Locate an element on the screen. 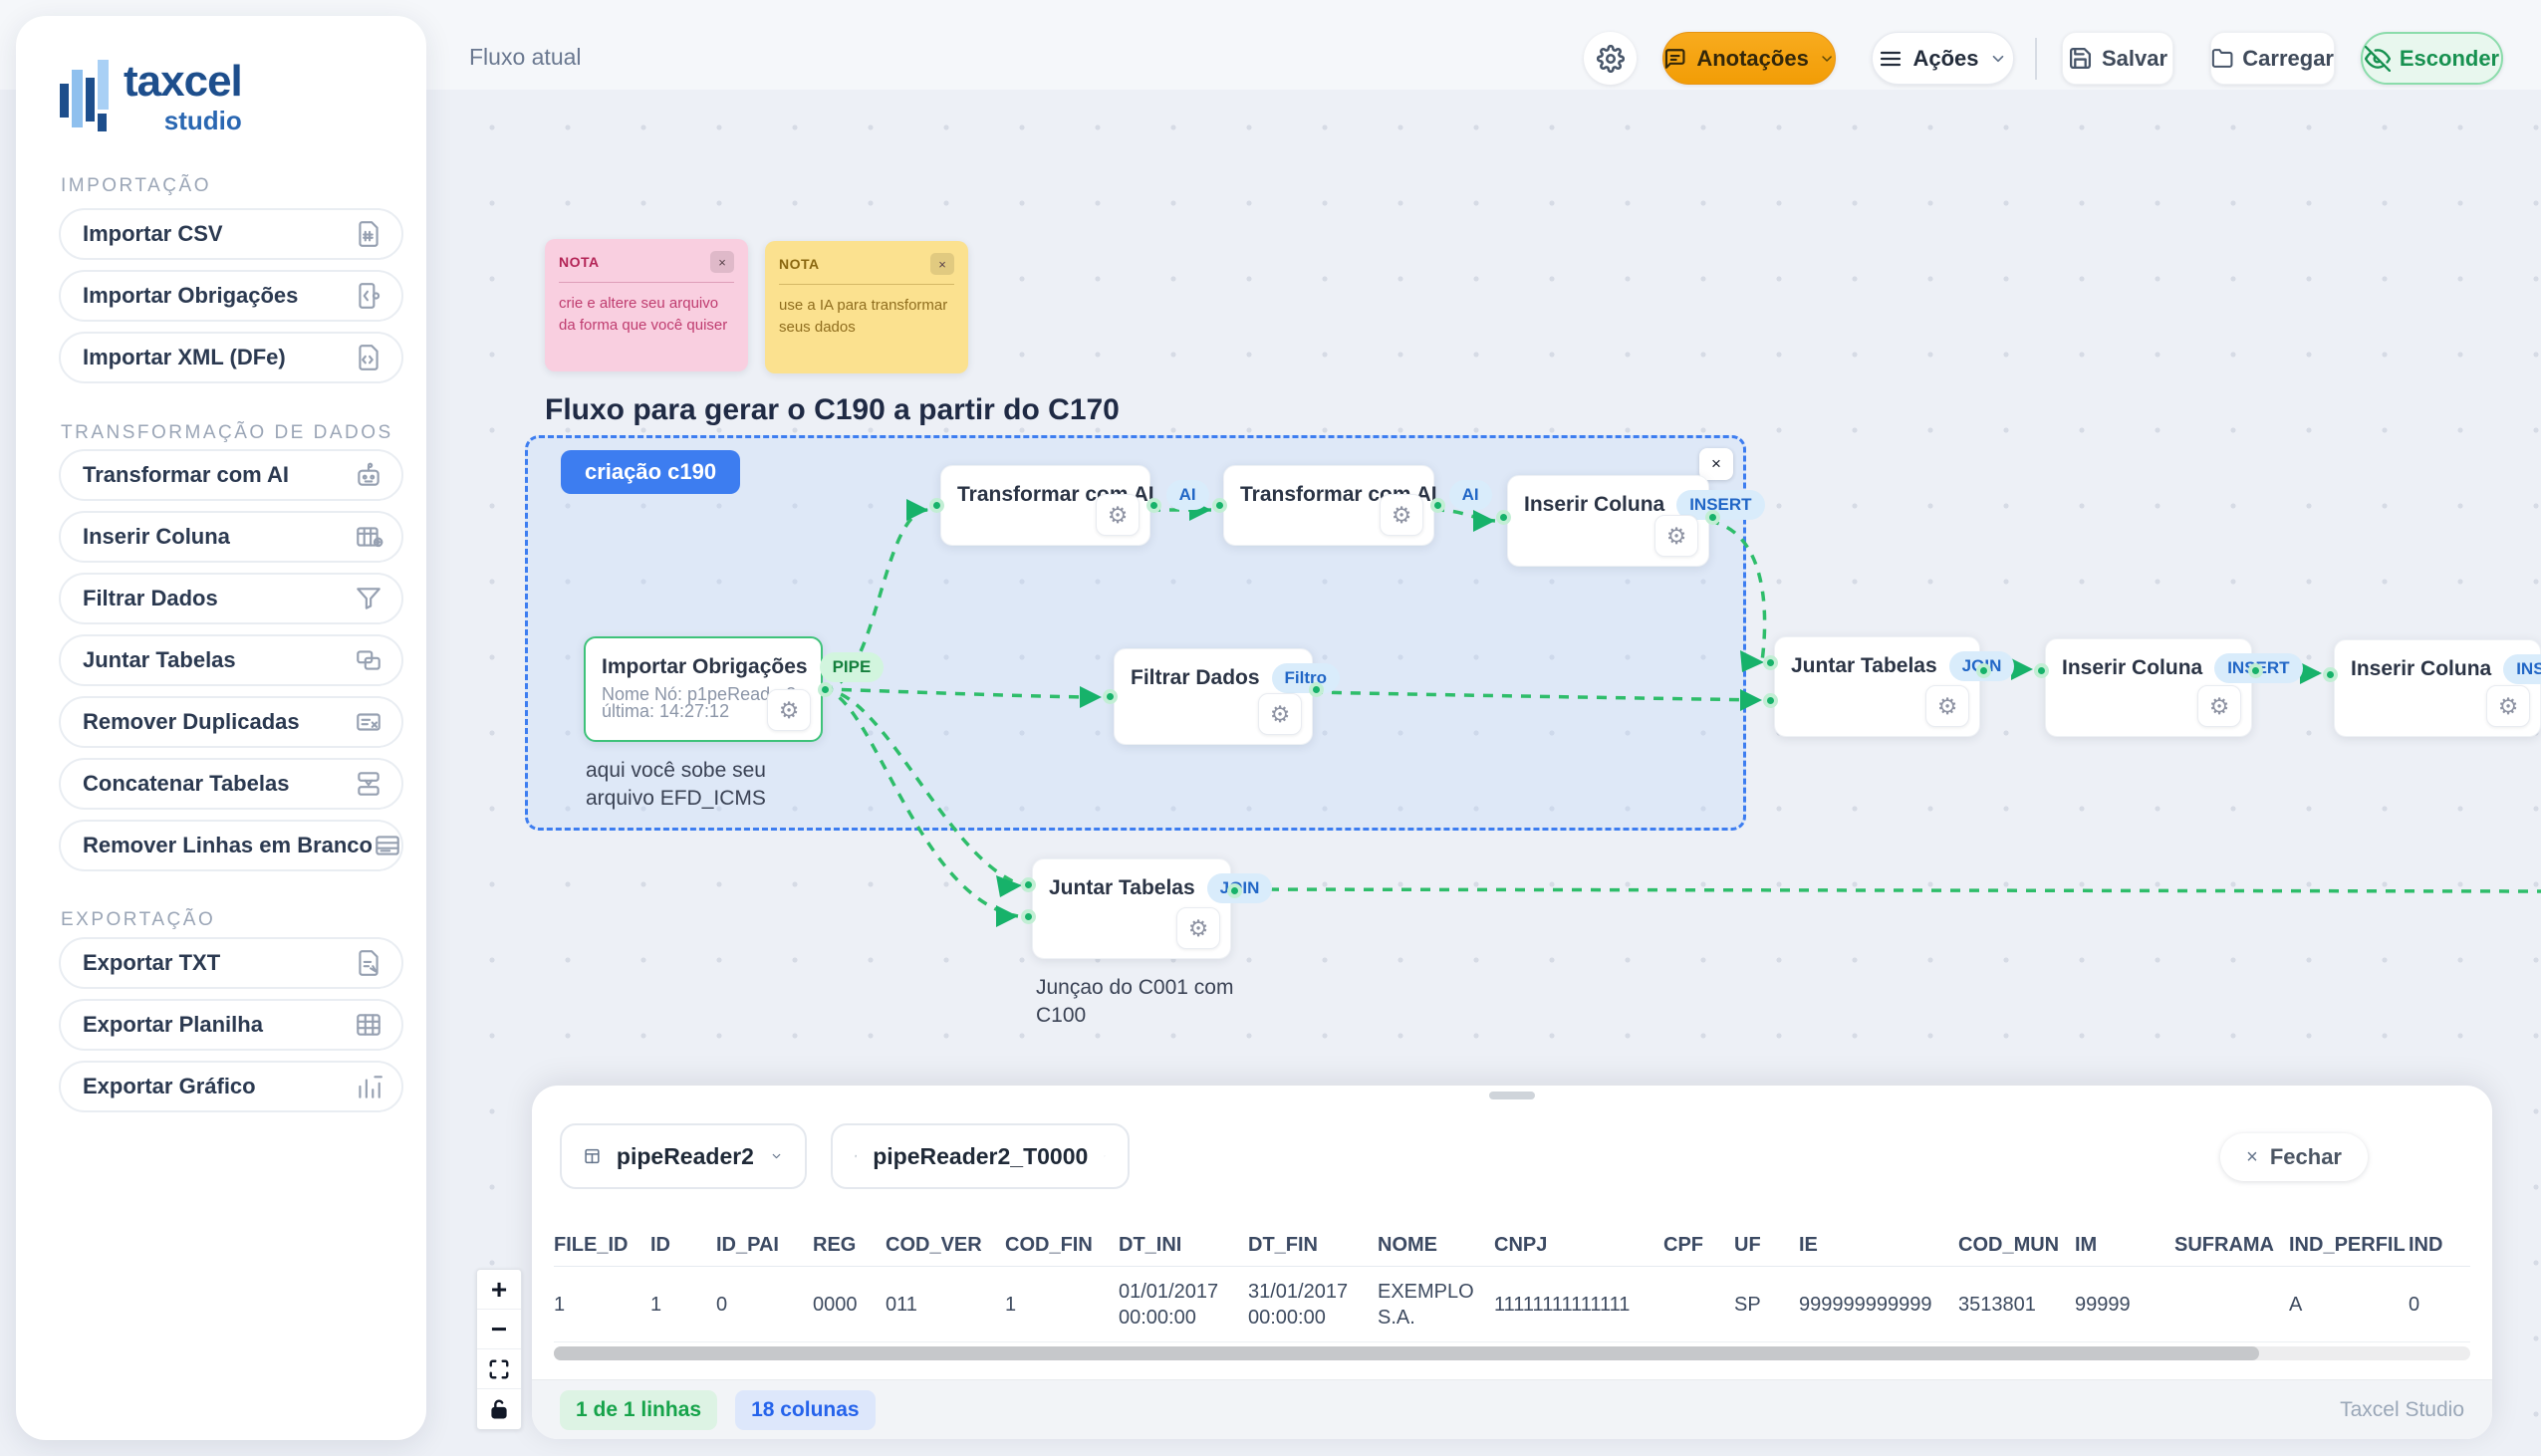 The height and width of the screenshot is (1456, 2541). fit-view-button is located at coordinates (499, 1369).